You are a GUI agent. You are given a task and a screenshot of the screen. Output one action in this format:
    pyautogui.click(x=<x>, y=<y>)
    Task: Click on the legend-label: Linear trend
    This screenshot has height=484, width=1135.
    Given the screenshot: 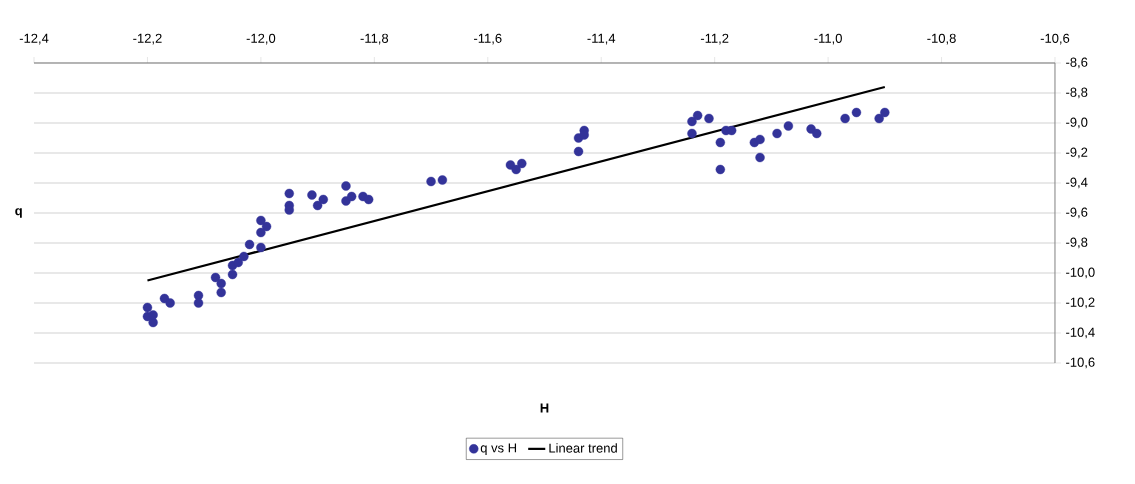 What is the action you would take?
    pyautogui.click(x=583, y=448)
    